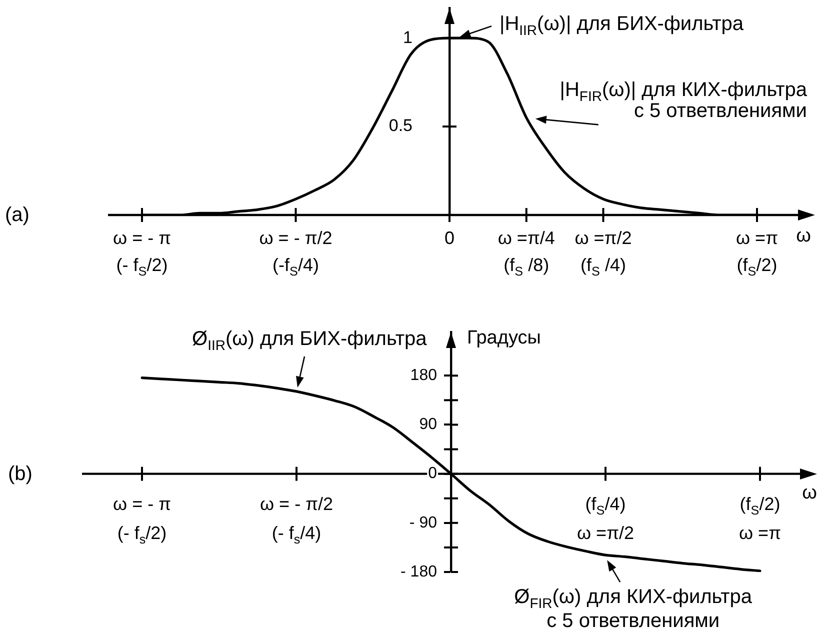  What do you see at coordinates (309, 340) in the screenshot?
I see `annotation: Ø$_{IIR}$(ω) для БИХ-фильтра` at bounding box center [309, 340].